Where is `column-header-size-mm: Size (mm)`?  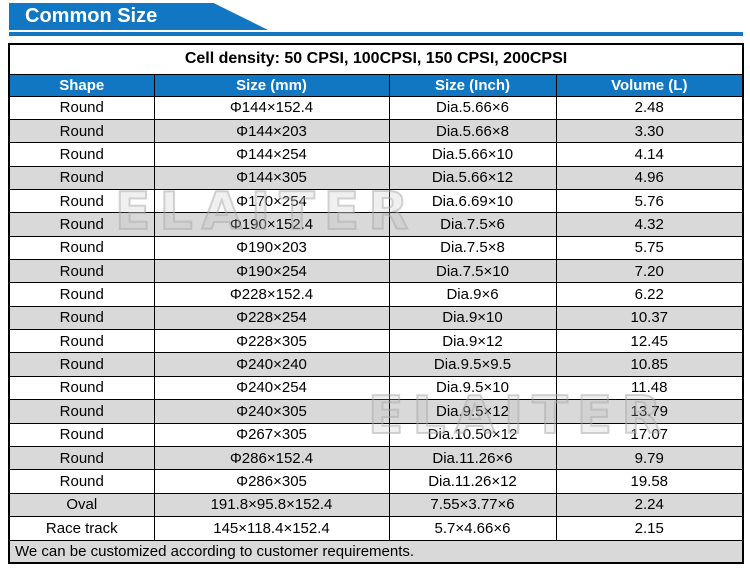
column-header-size-mm: Size (mm) is located at coordinates (271, 85).